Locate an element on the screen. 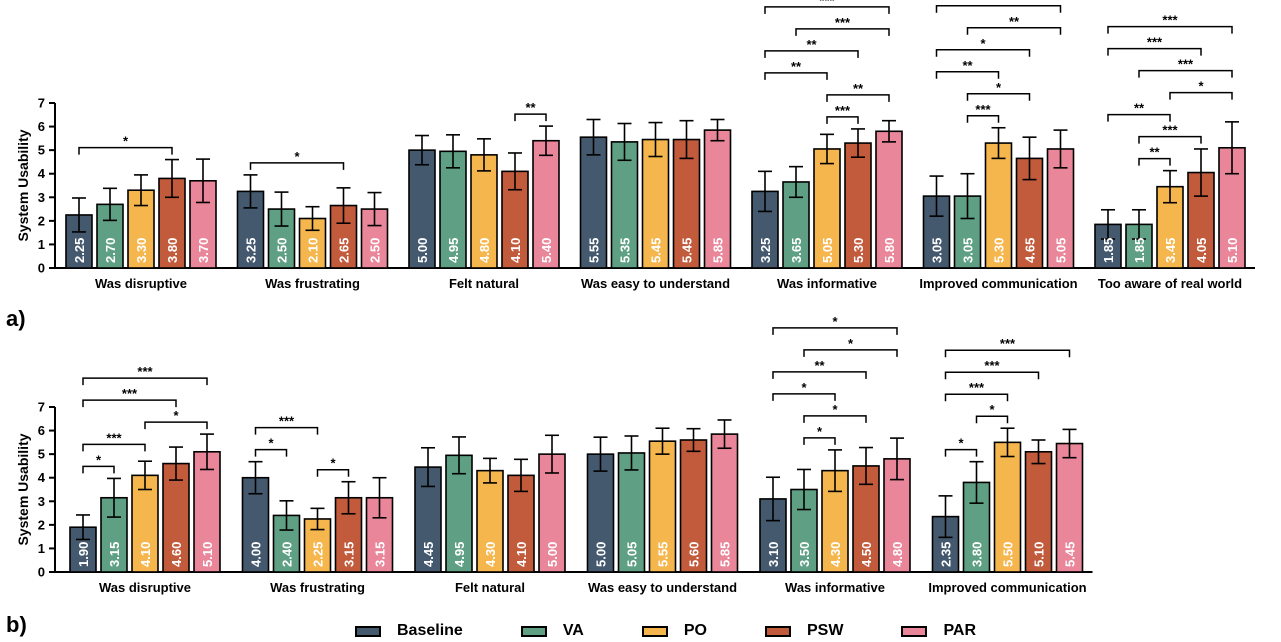 The width and height of the screenshot is (1281, 642). bar-baseline is located at coordinates (593, 202).